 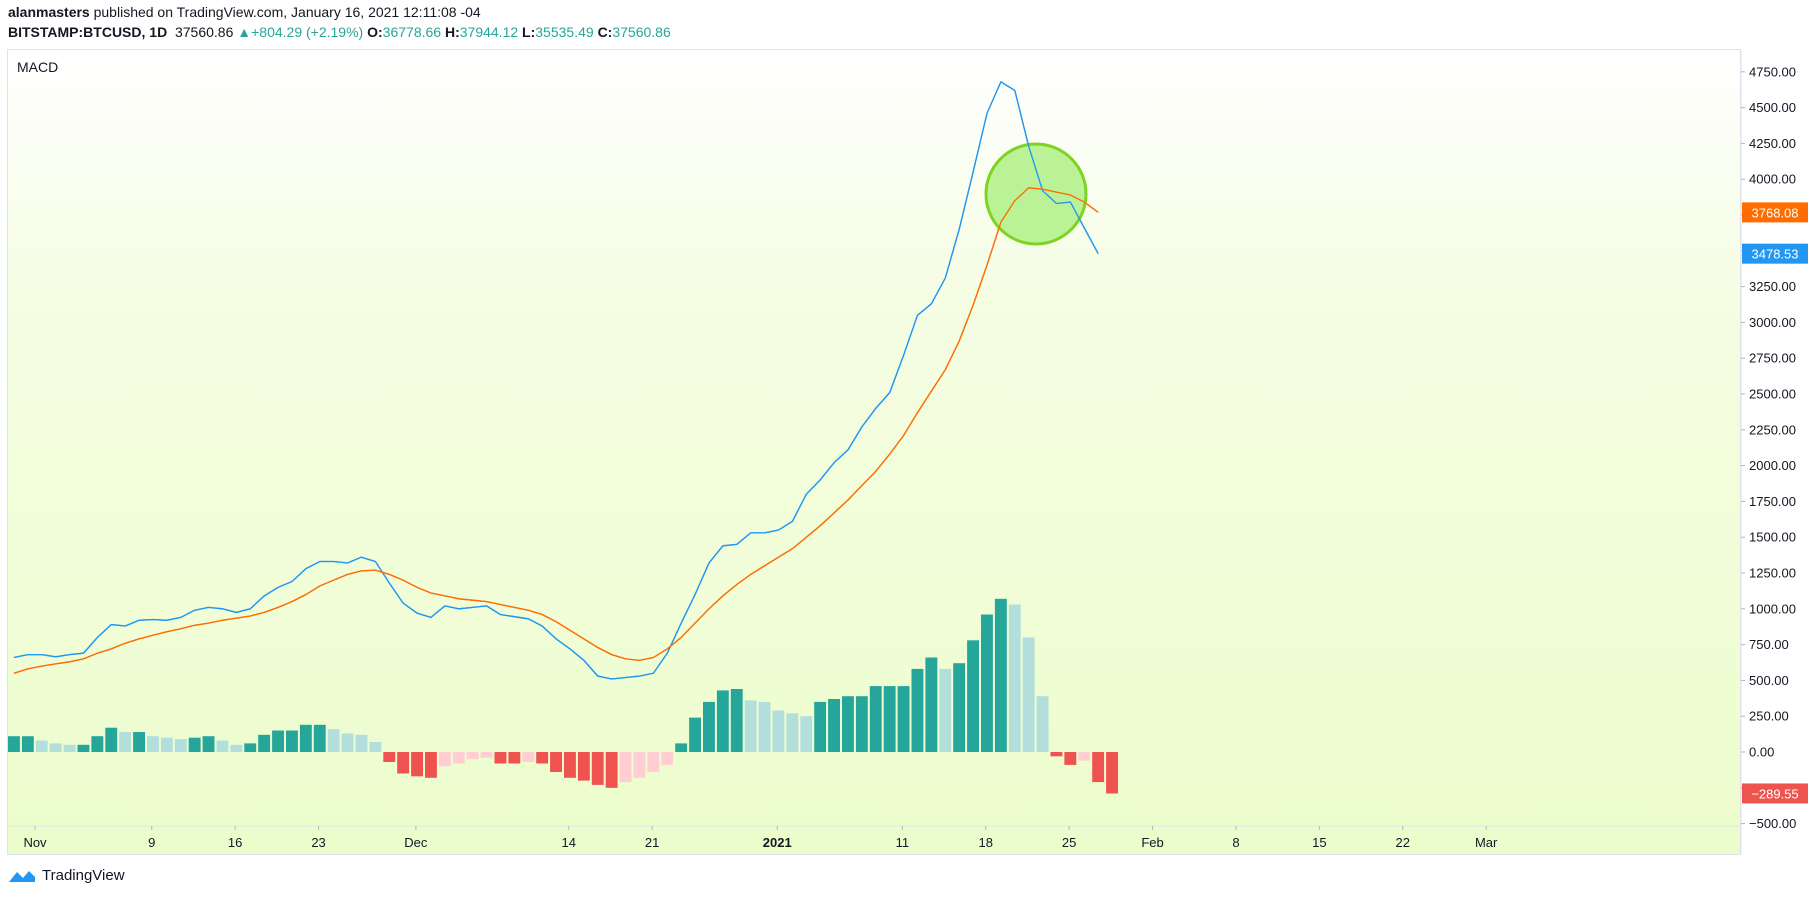 I want to click on price-axis-label: 3000.00, so click(x=1772, y=322).